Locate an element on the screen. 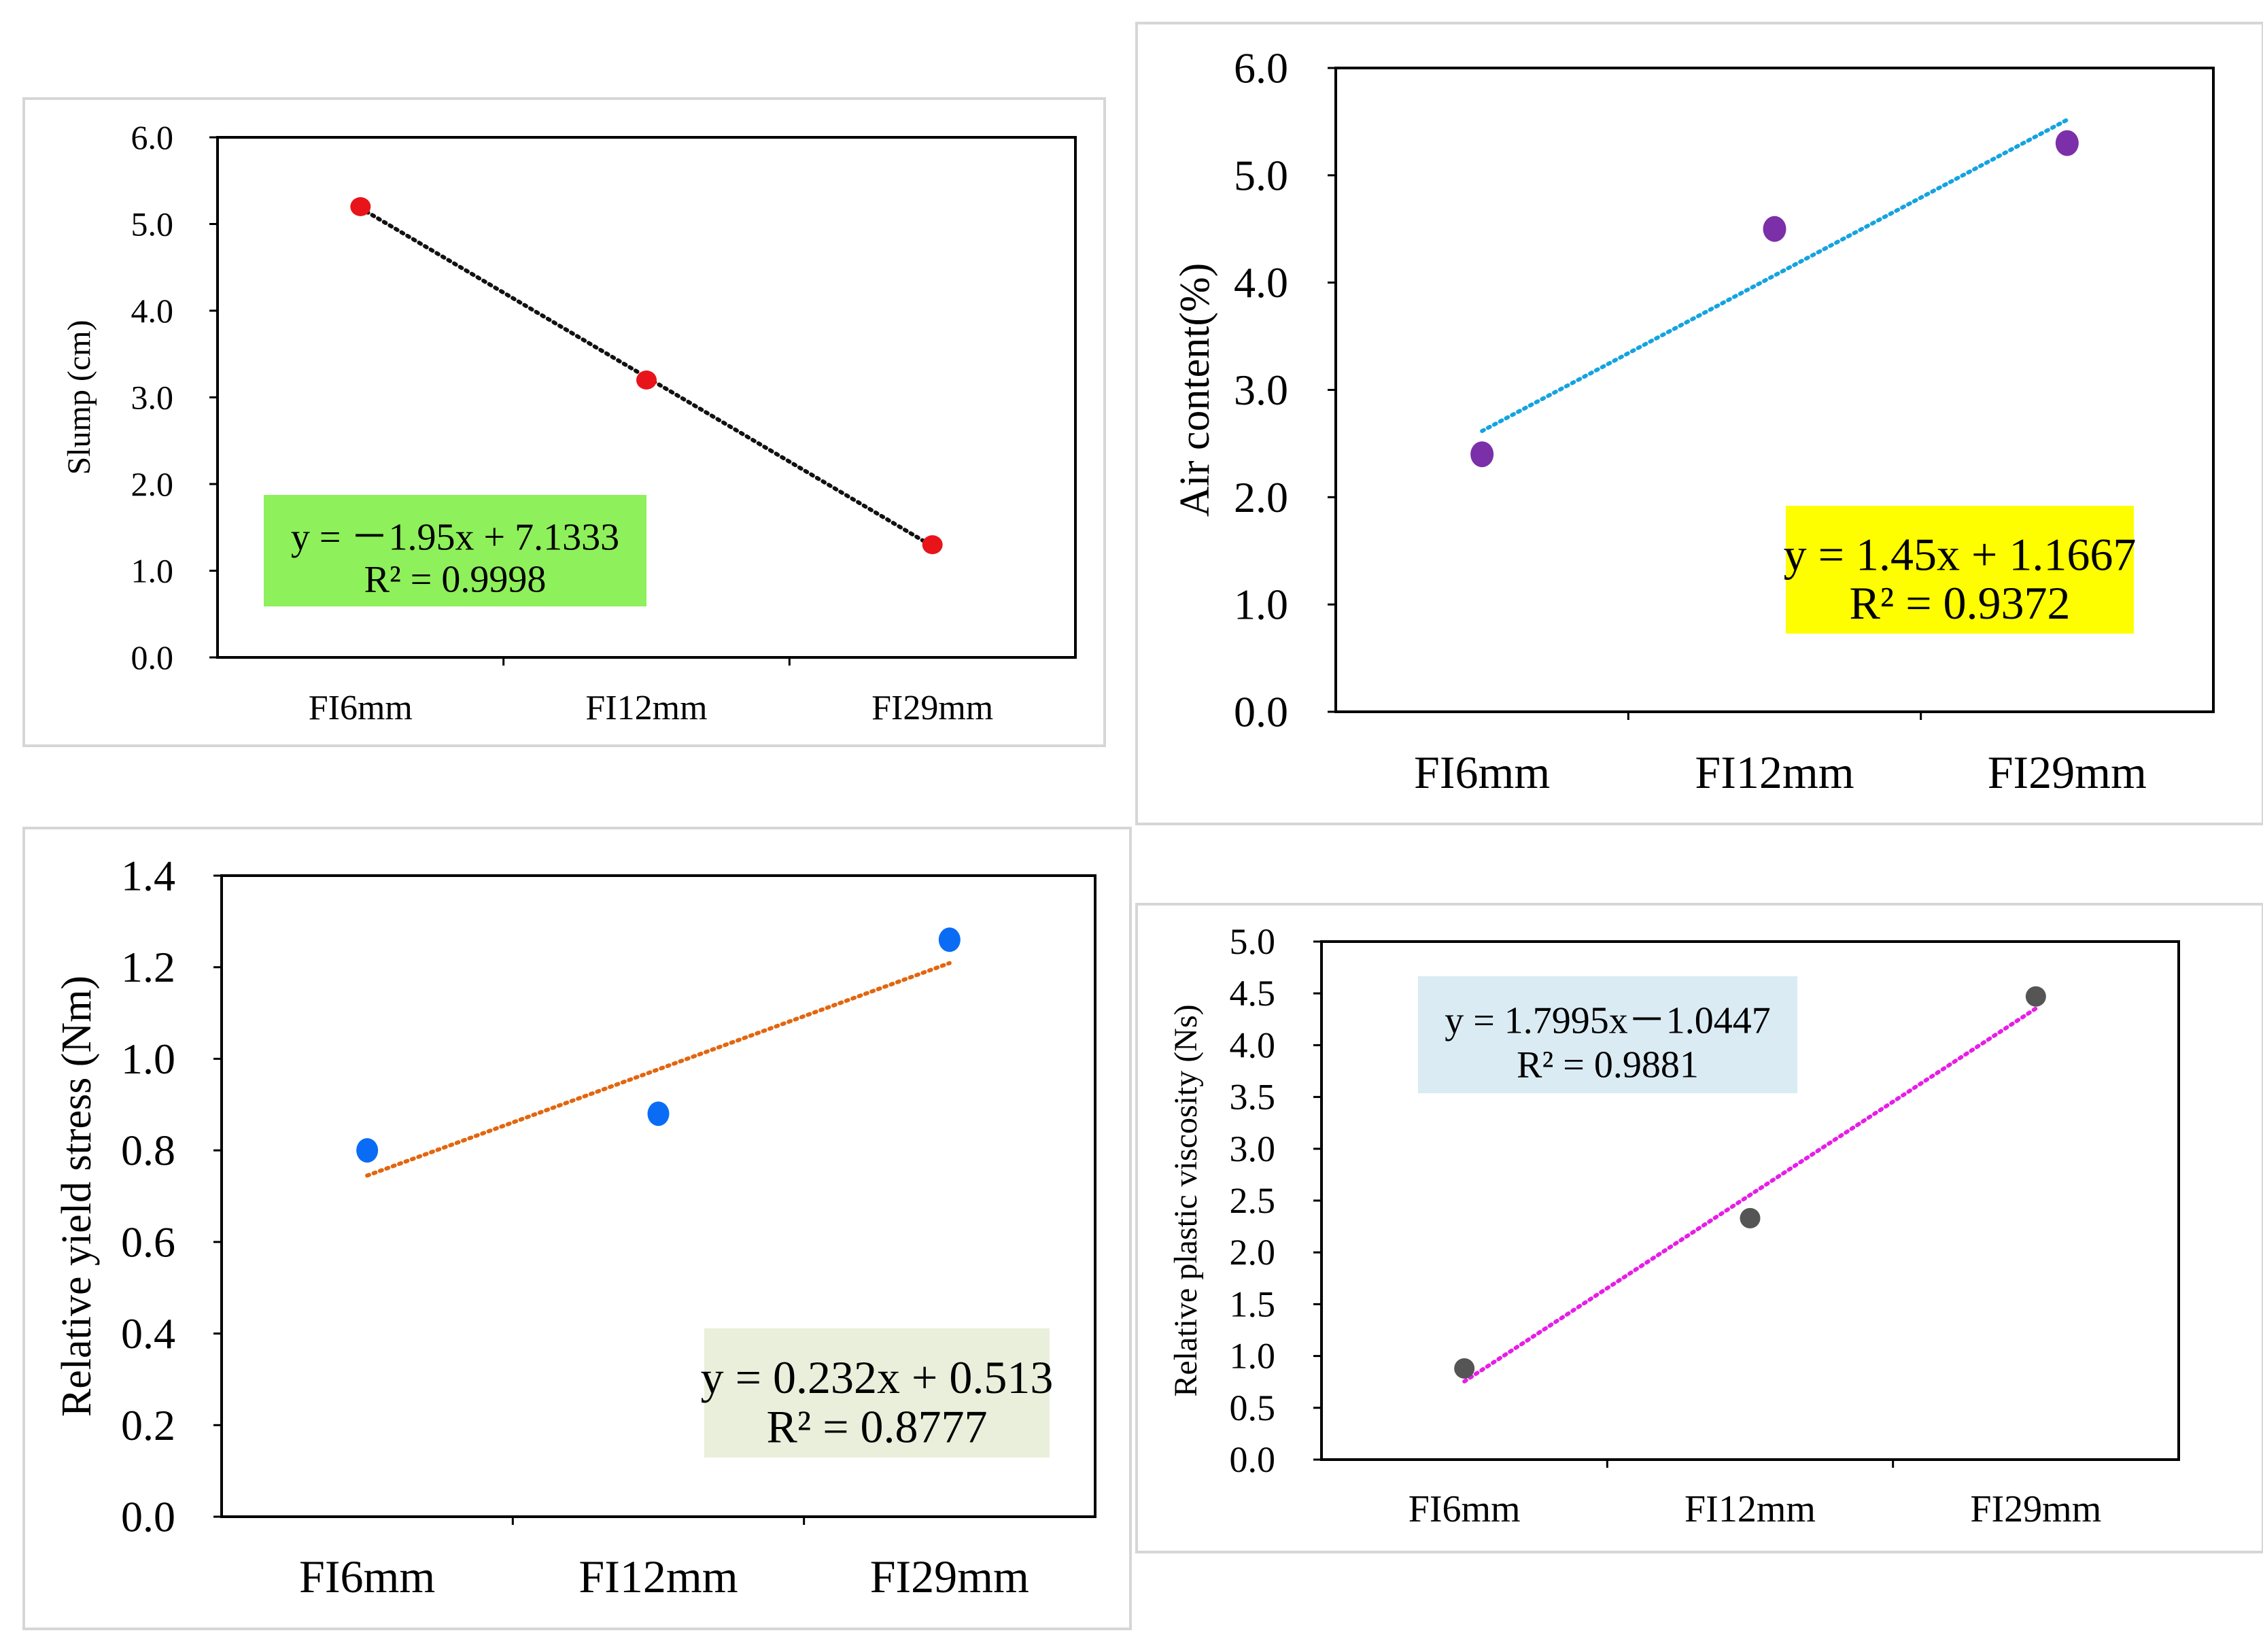  y-axis-title: Relative plastic viscosity (Ns) is located at coordinates (1186, 1200).